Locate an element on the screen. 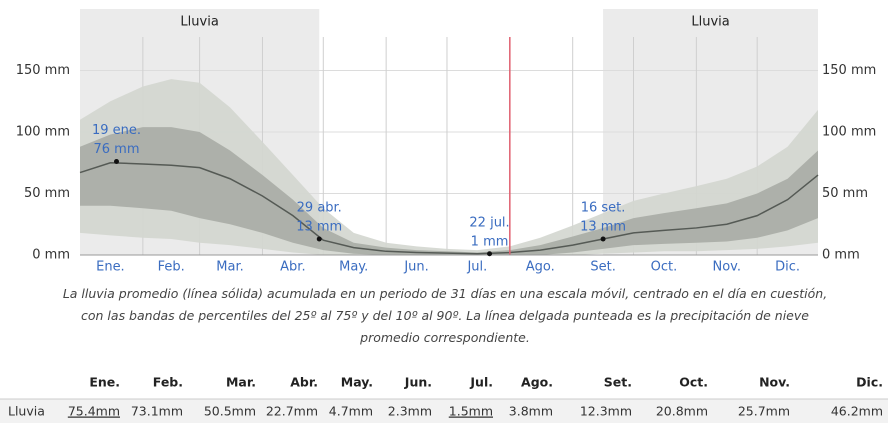 This screenshot has width=888, height=423. column-header: Jul. is located at coordinates (481, 382).